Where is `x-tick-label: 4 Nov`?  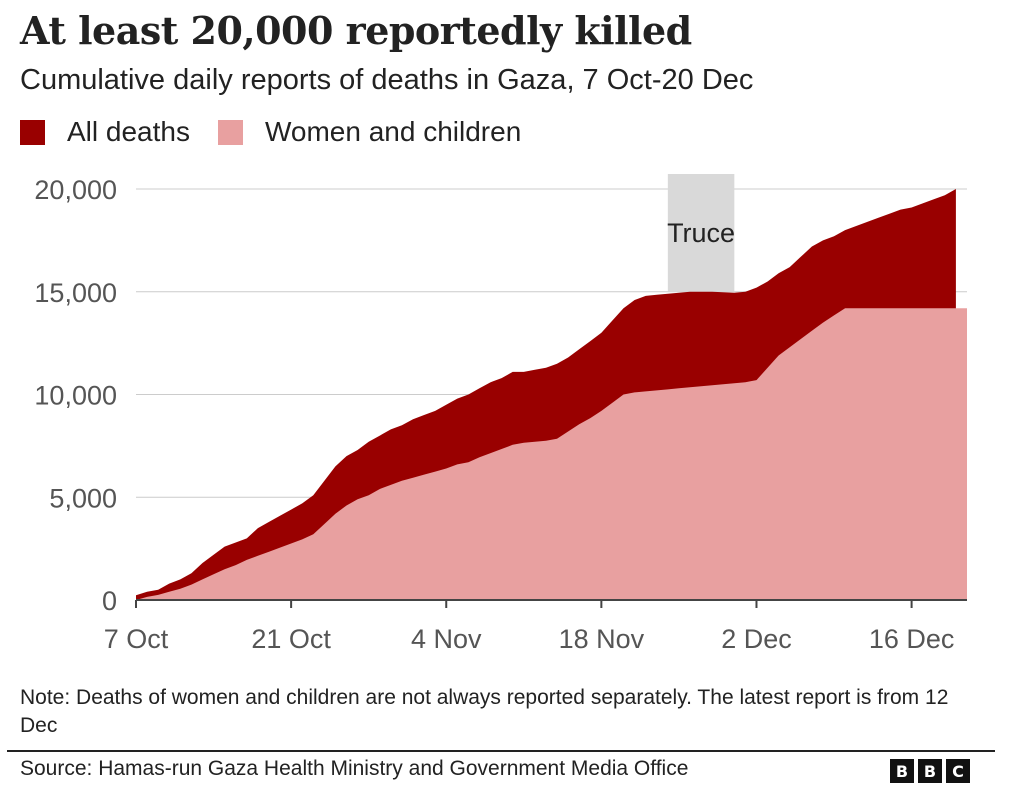
x-tick-label: 4 Nov is located at coordinates (446, 639).